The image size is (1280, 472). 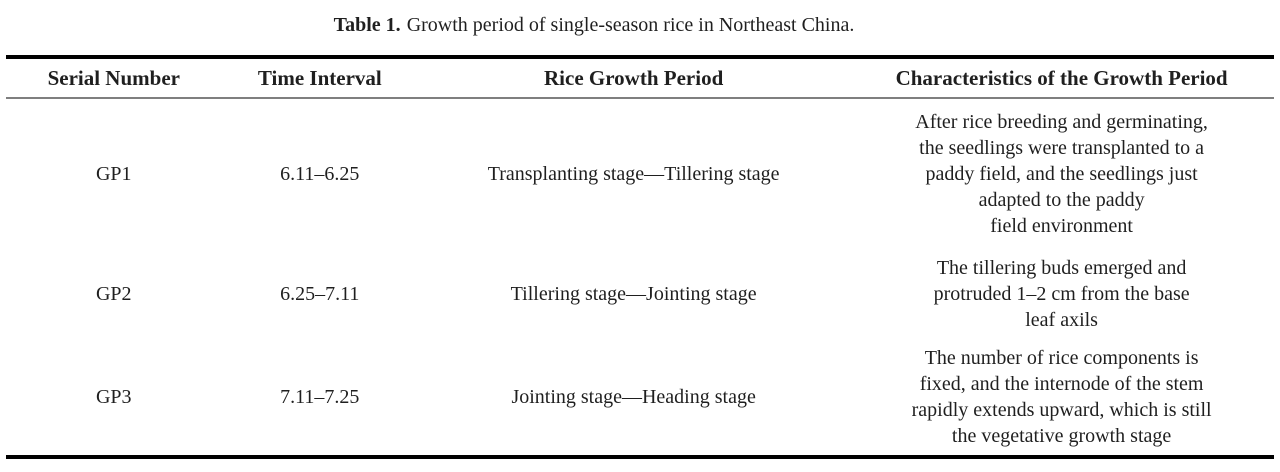 What do you see at coordinates (320, 294) in the screenshot?
I see `cell-time-interval: 6.25–7.11` at bounding box center [320, 294].